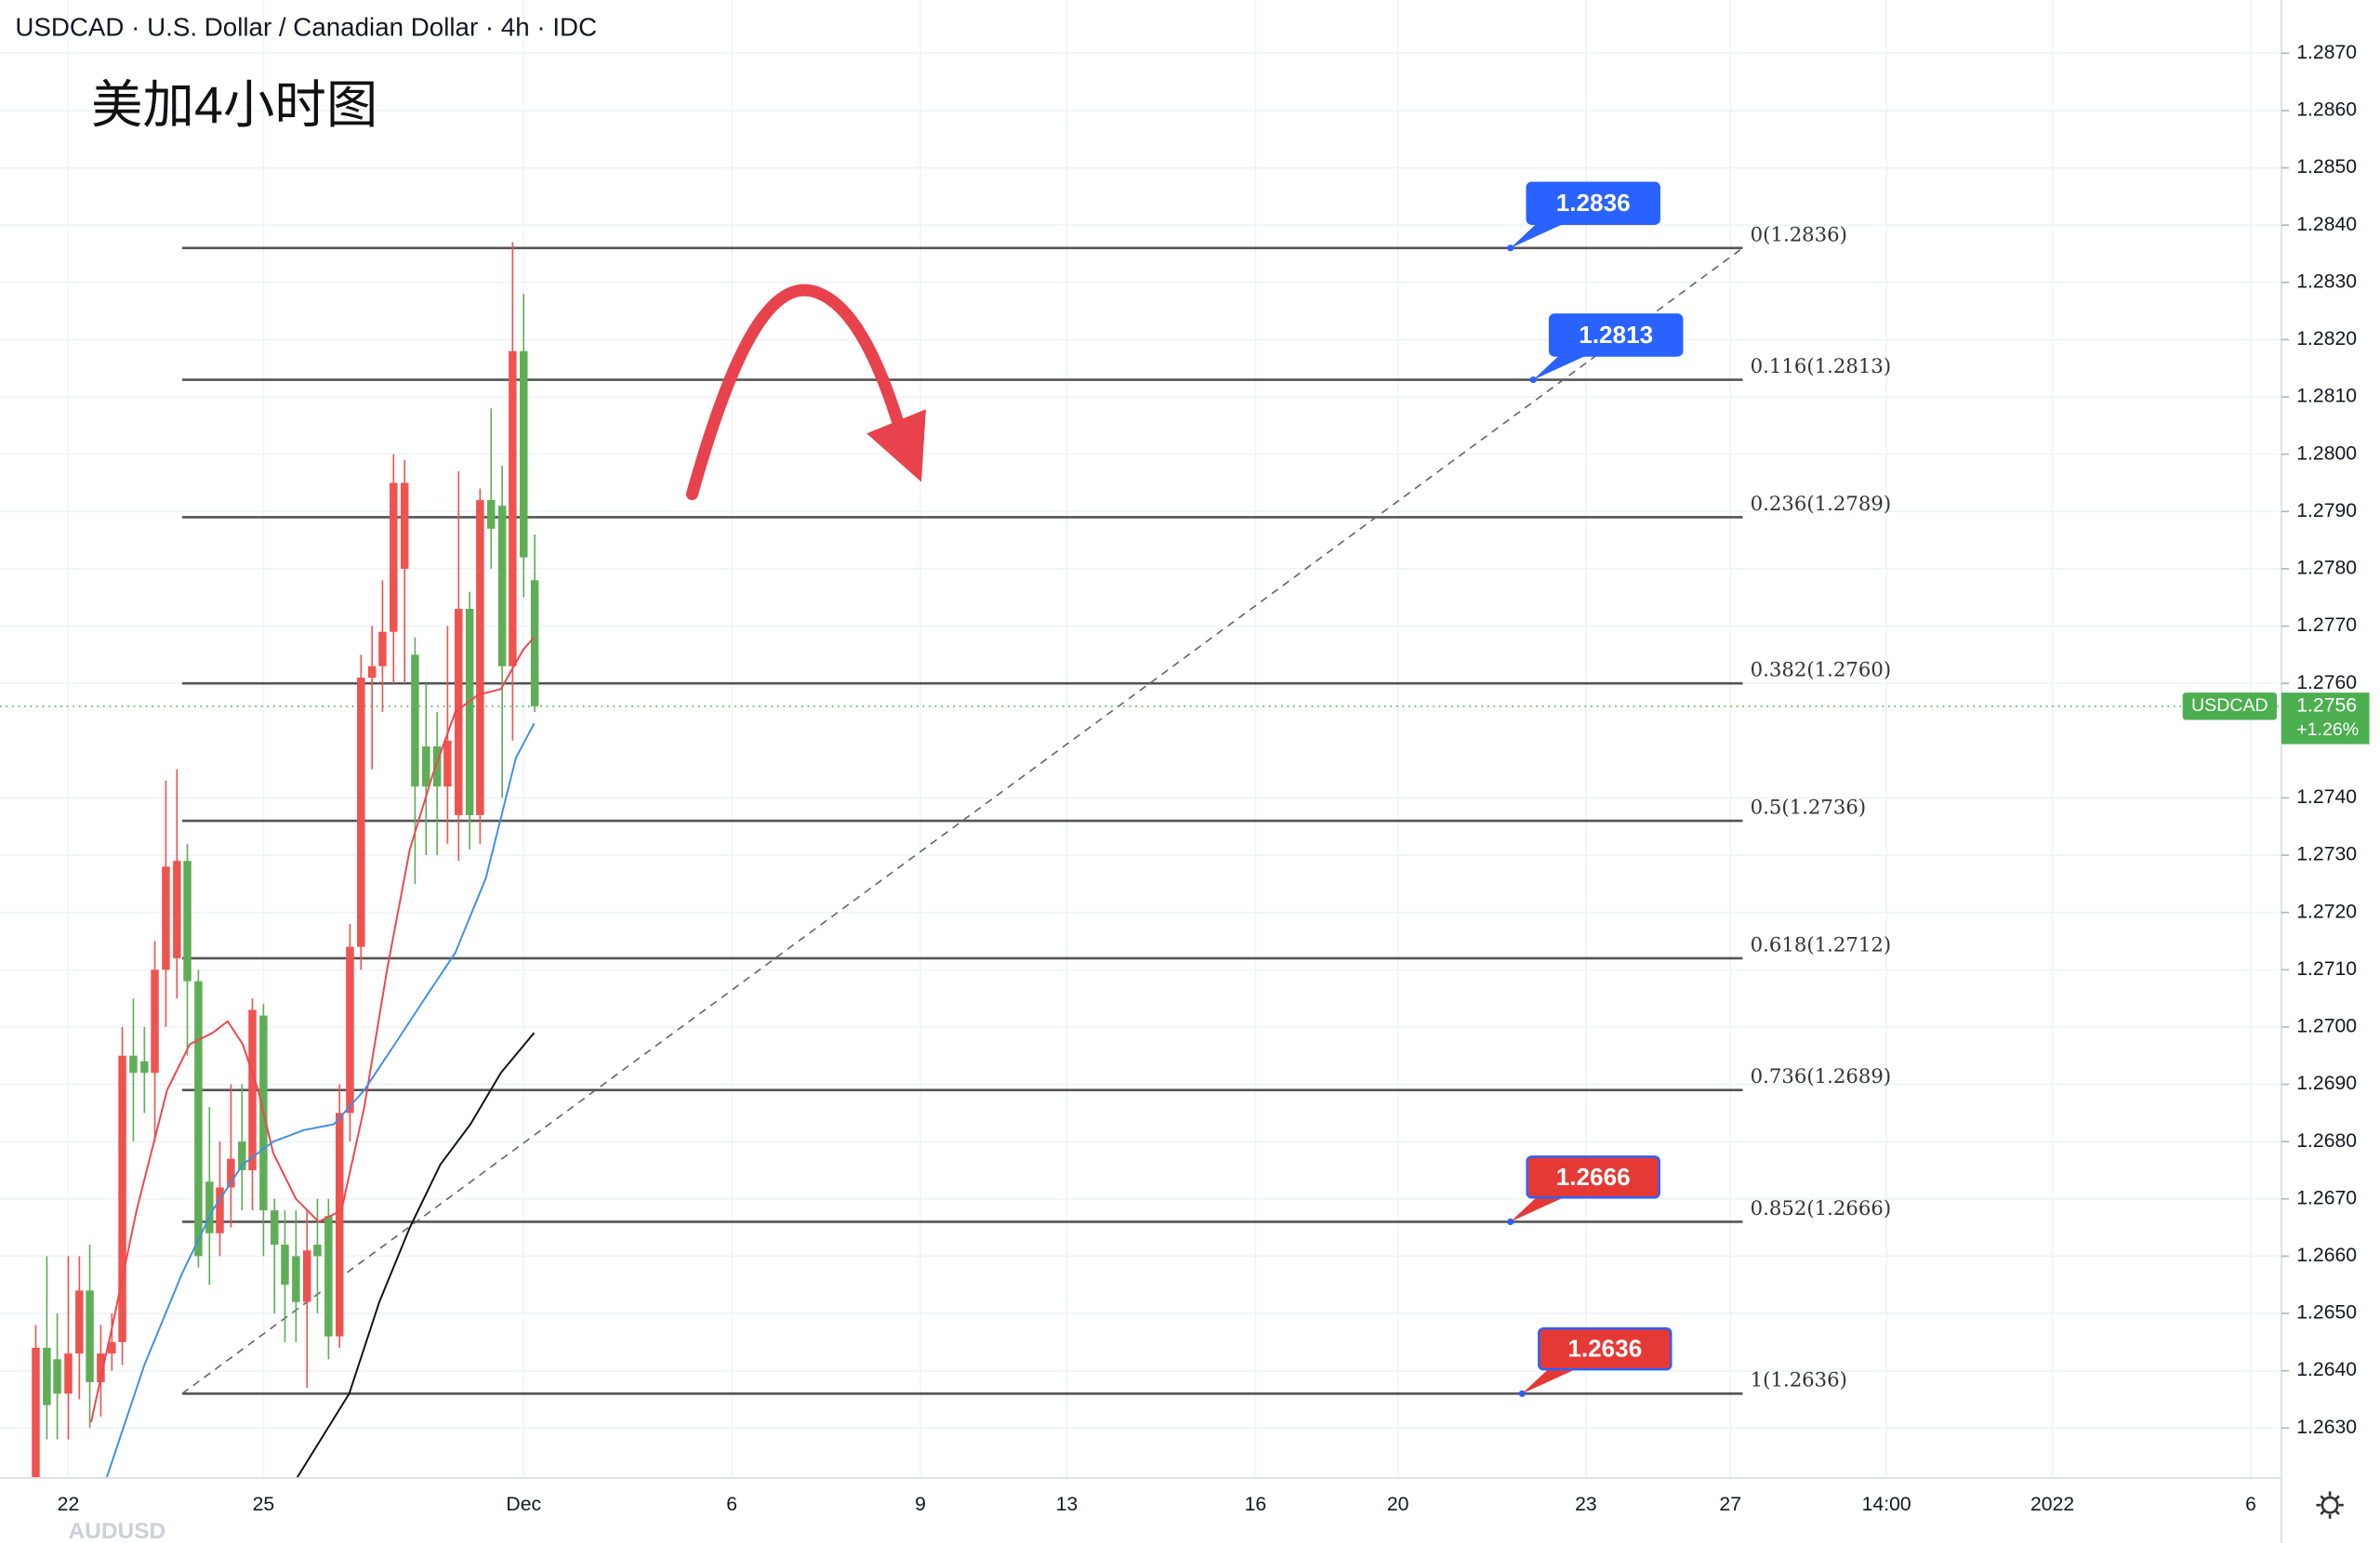 The image size is (2380, 1543). I want to click on x-tick-label: 9, so click(920, 1504).